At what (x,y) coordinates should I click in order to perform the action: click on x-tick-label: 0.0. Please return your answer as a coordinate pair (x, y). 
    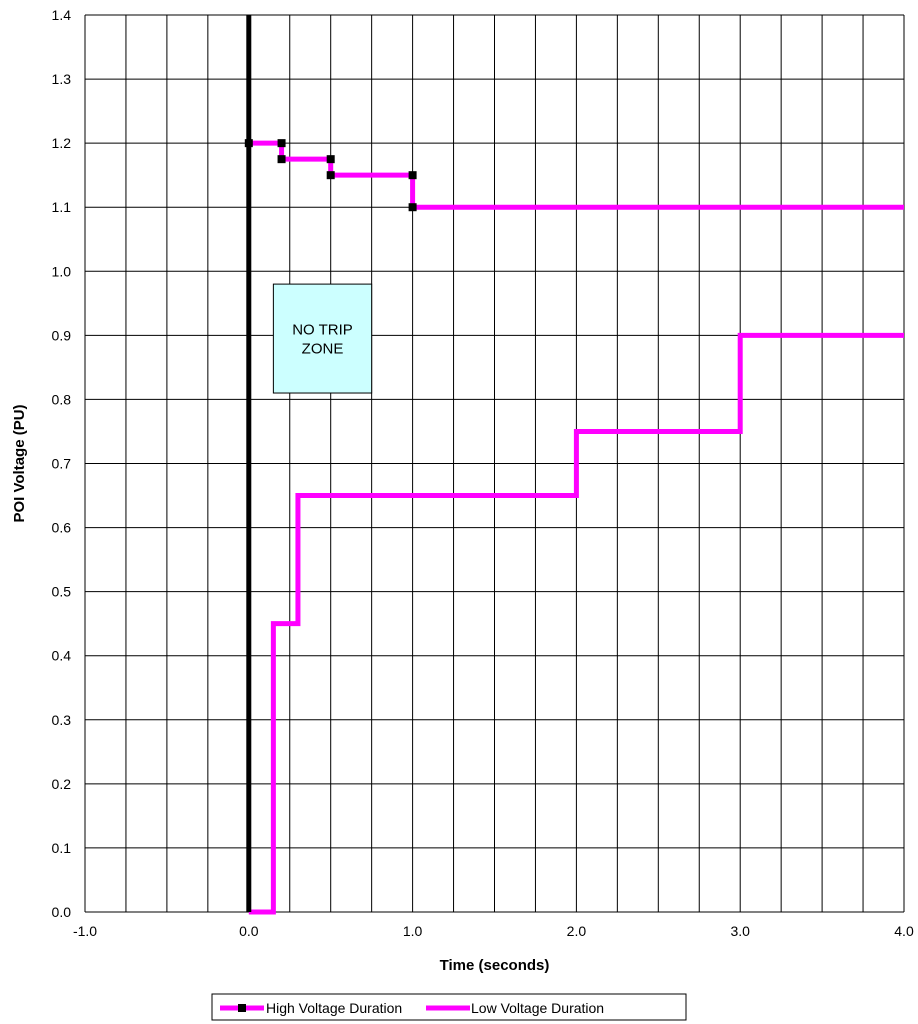
    Looking at the image, I should click on (249, 931).